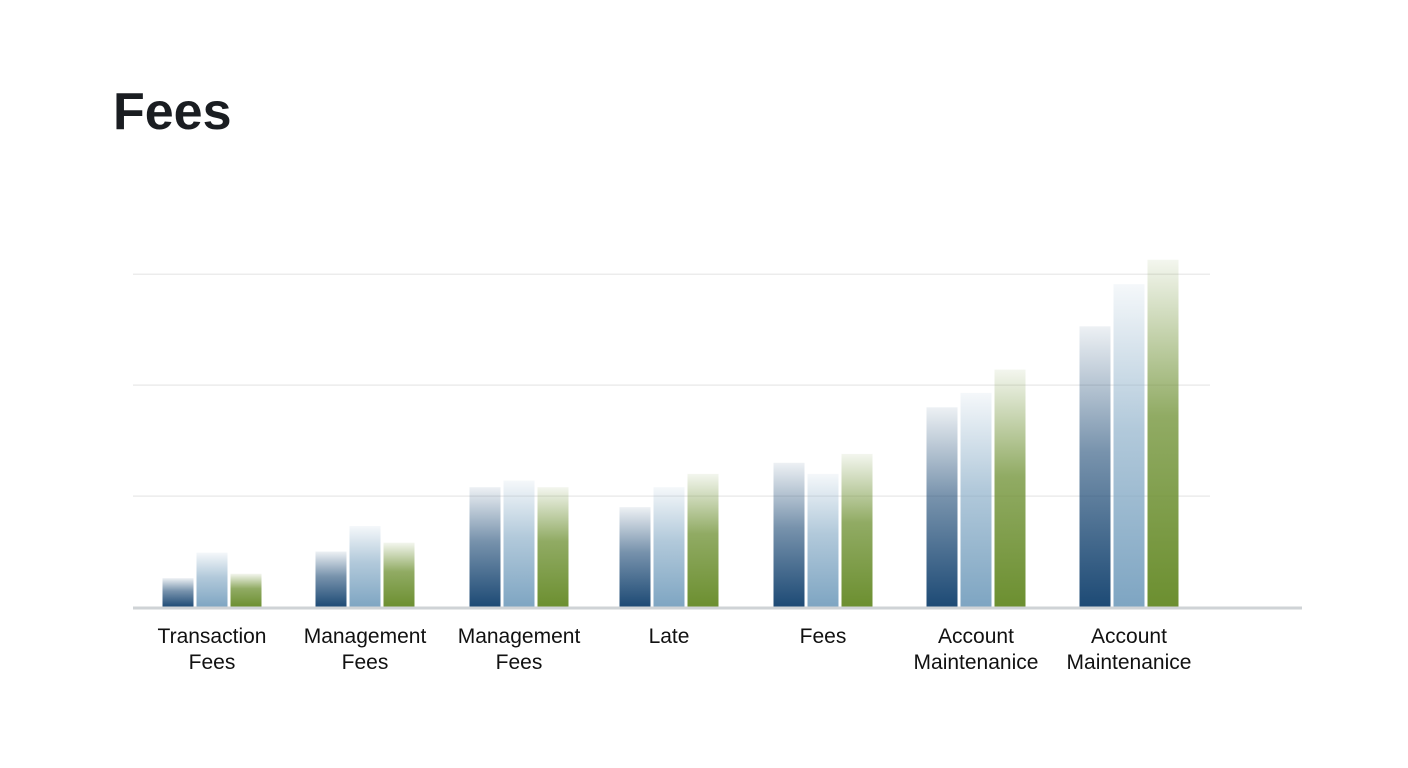  I want to click on bar-series3-cat7, so click(1163, 433).